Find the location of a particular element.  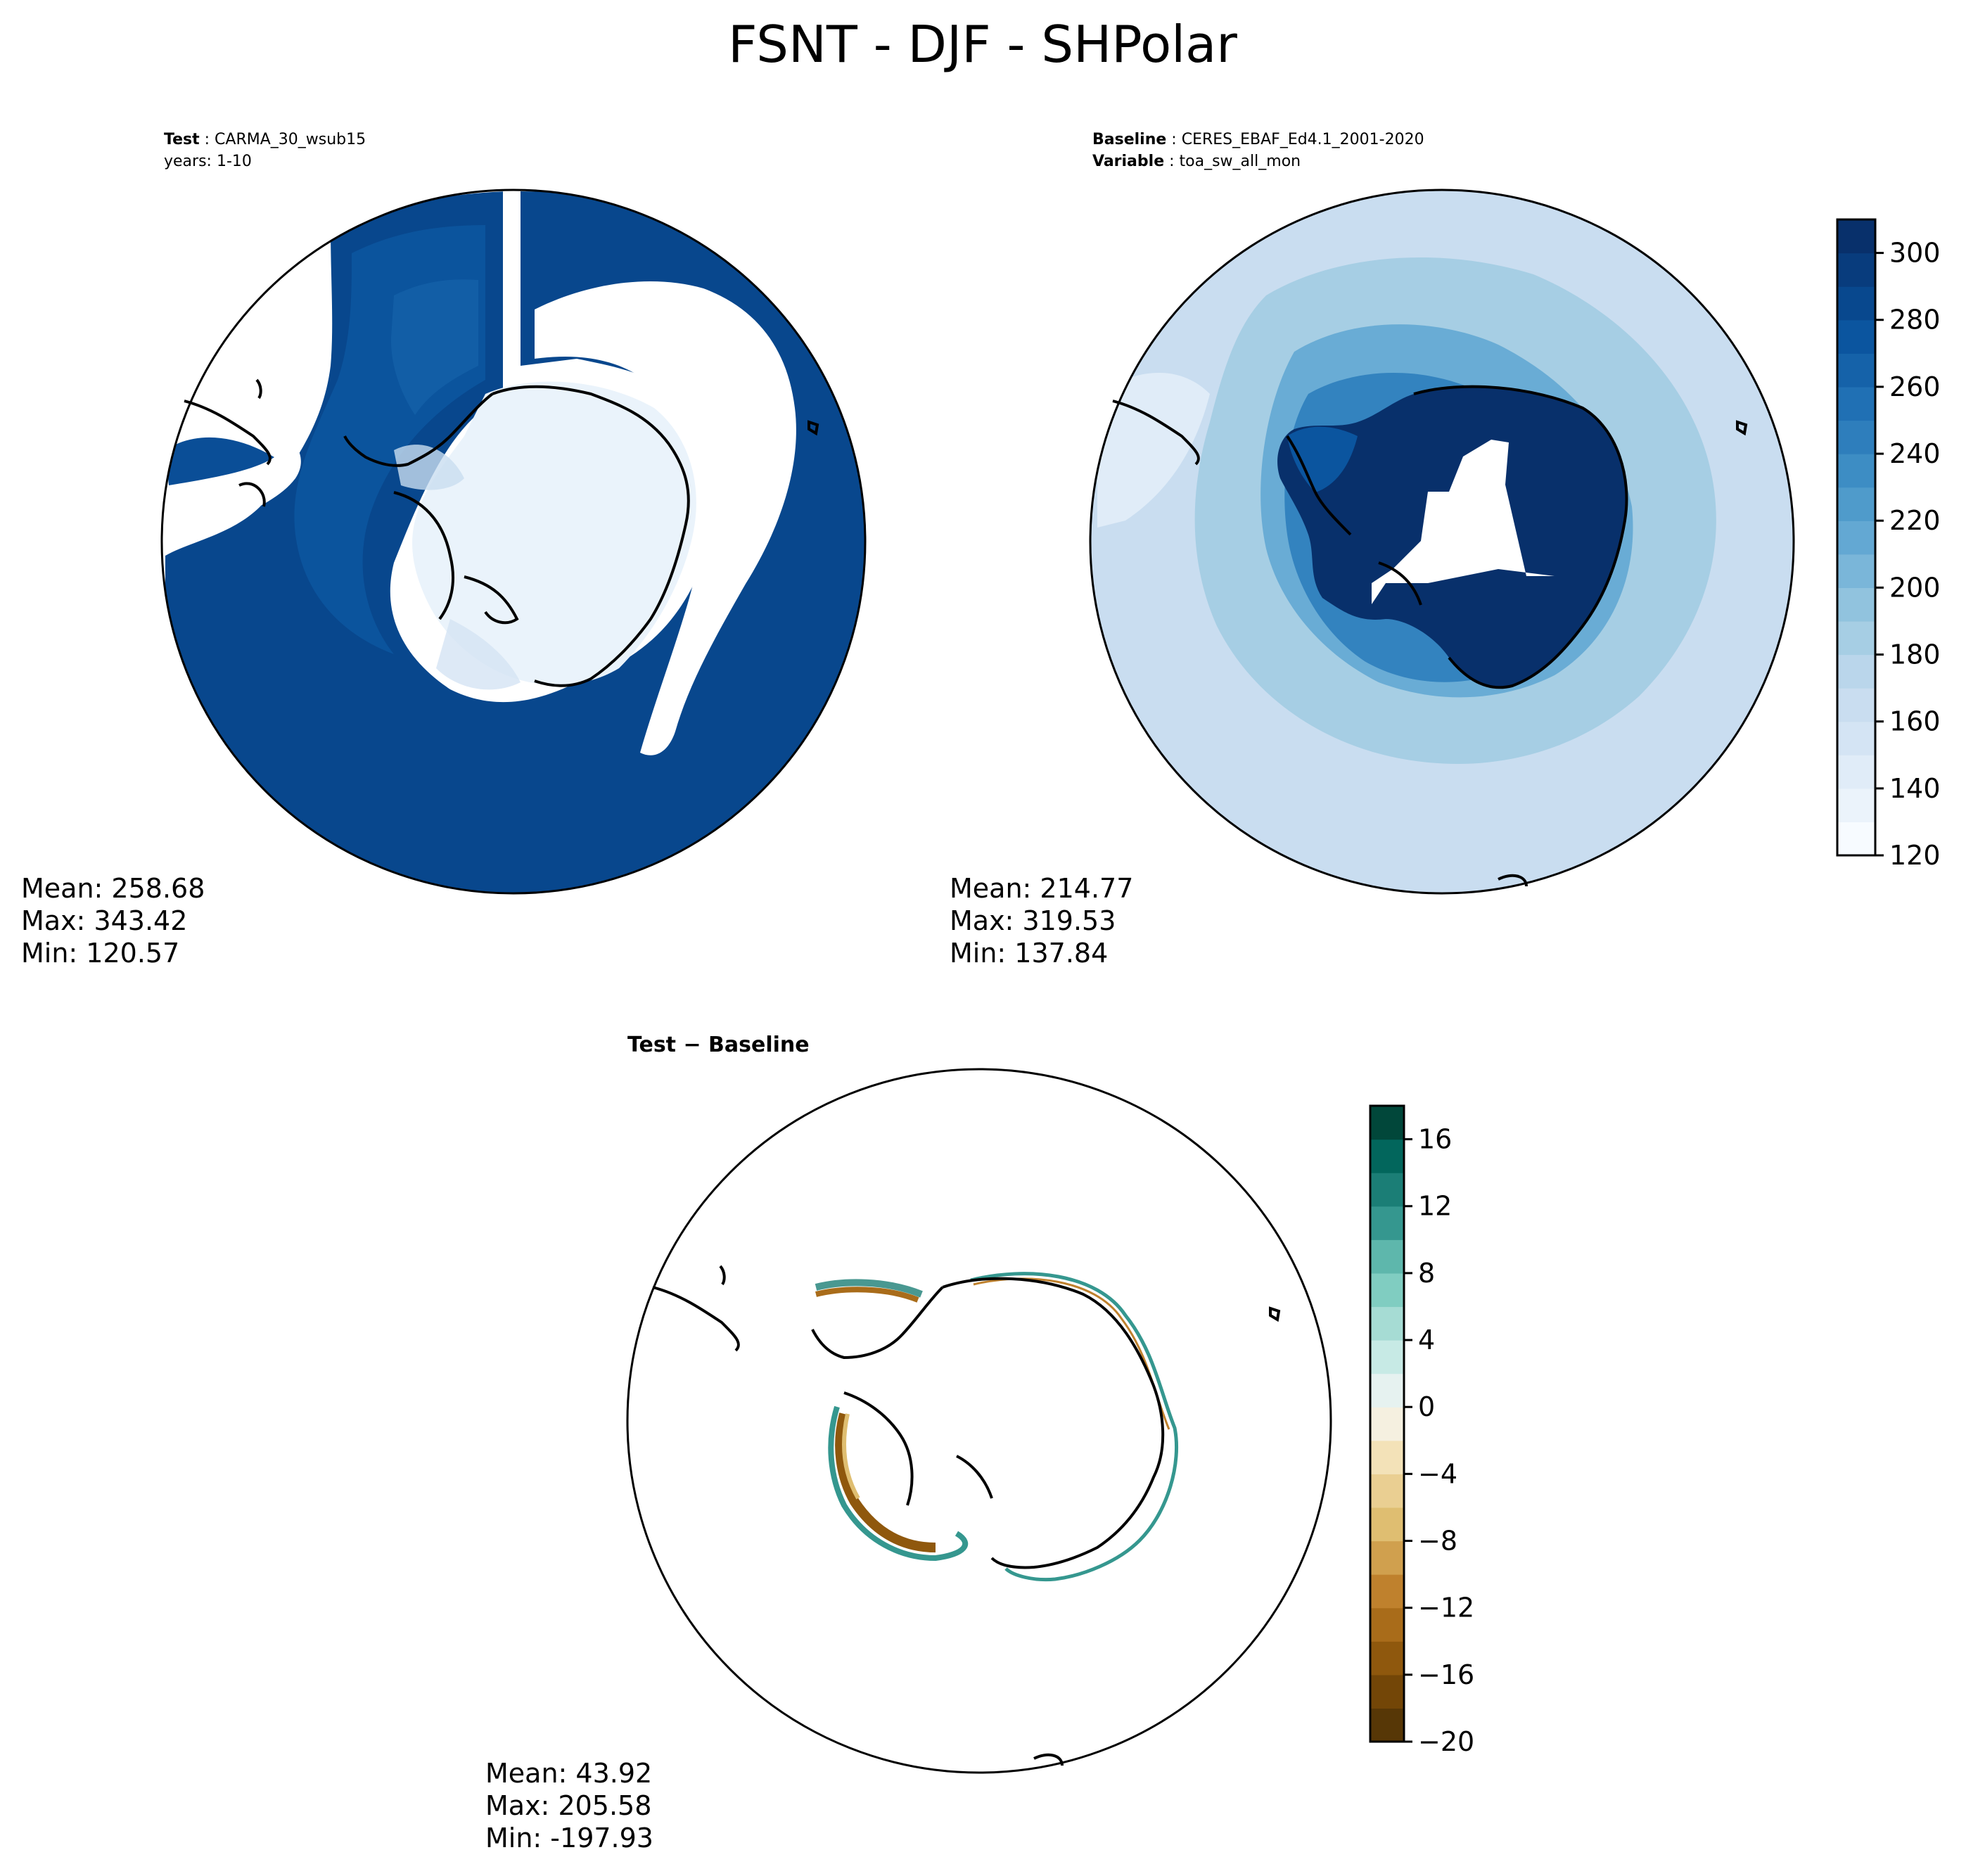

test-header-line1: Test : CARMA_30_wsub15 is located at coordinates (265, 139).